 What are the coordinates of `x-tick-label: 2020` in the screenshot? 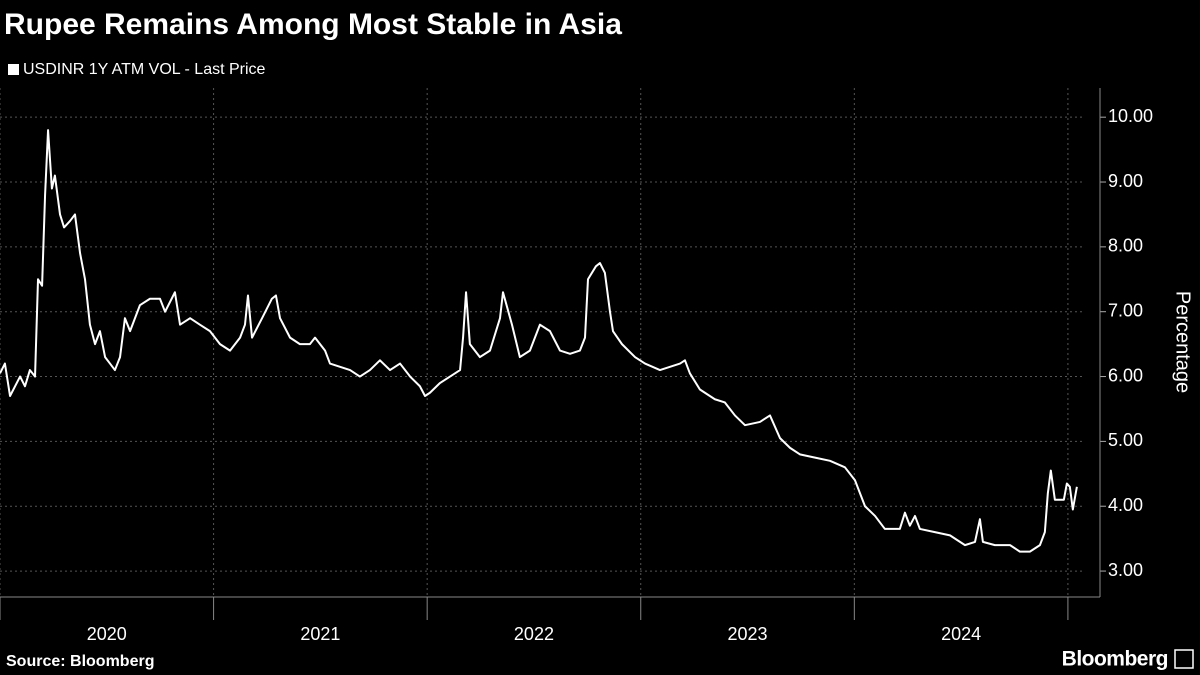 It's located at (107, 634).